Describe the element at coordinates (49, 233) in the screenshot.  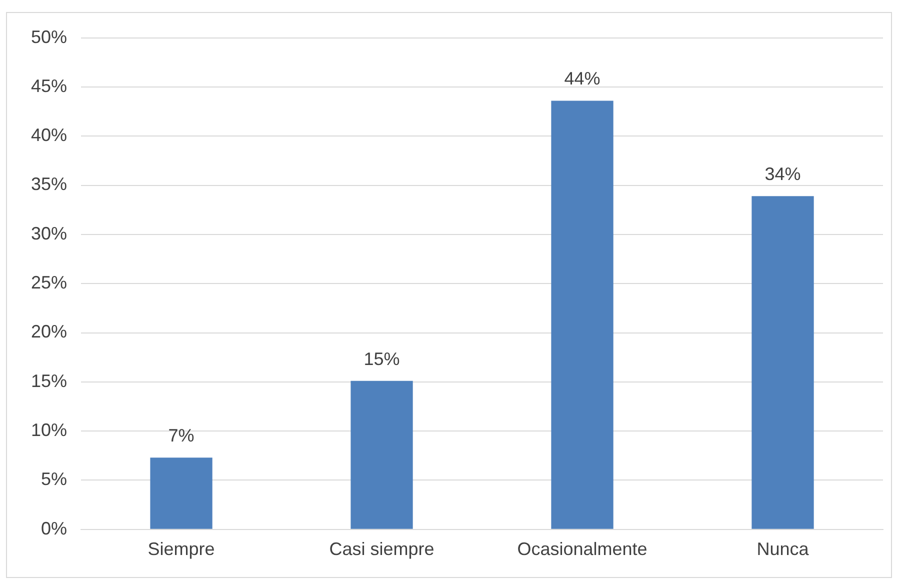
I see `y-tick-label: 30%` at that location.